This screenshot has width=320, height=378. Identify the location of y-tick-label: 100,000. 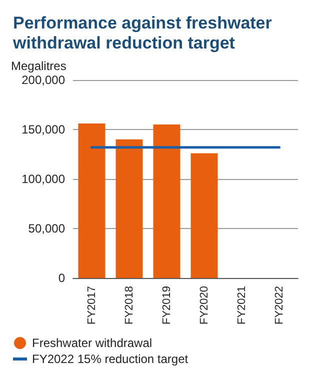
(44, 179).